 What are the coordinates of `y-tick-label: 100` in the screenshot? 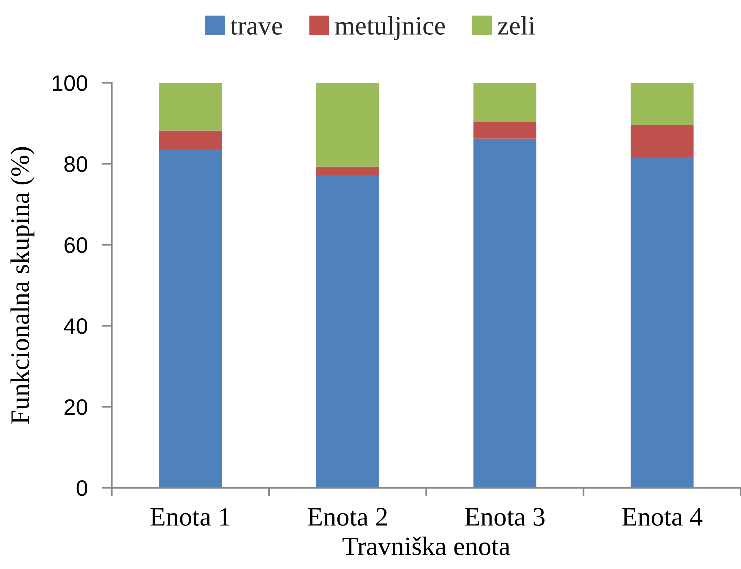 It's located at (70, 84).